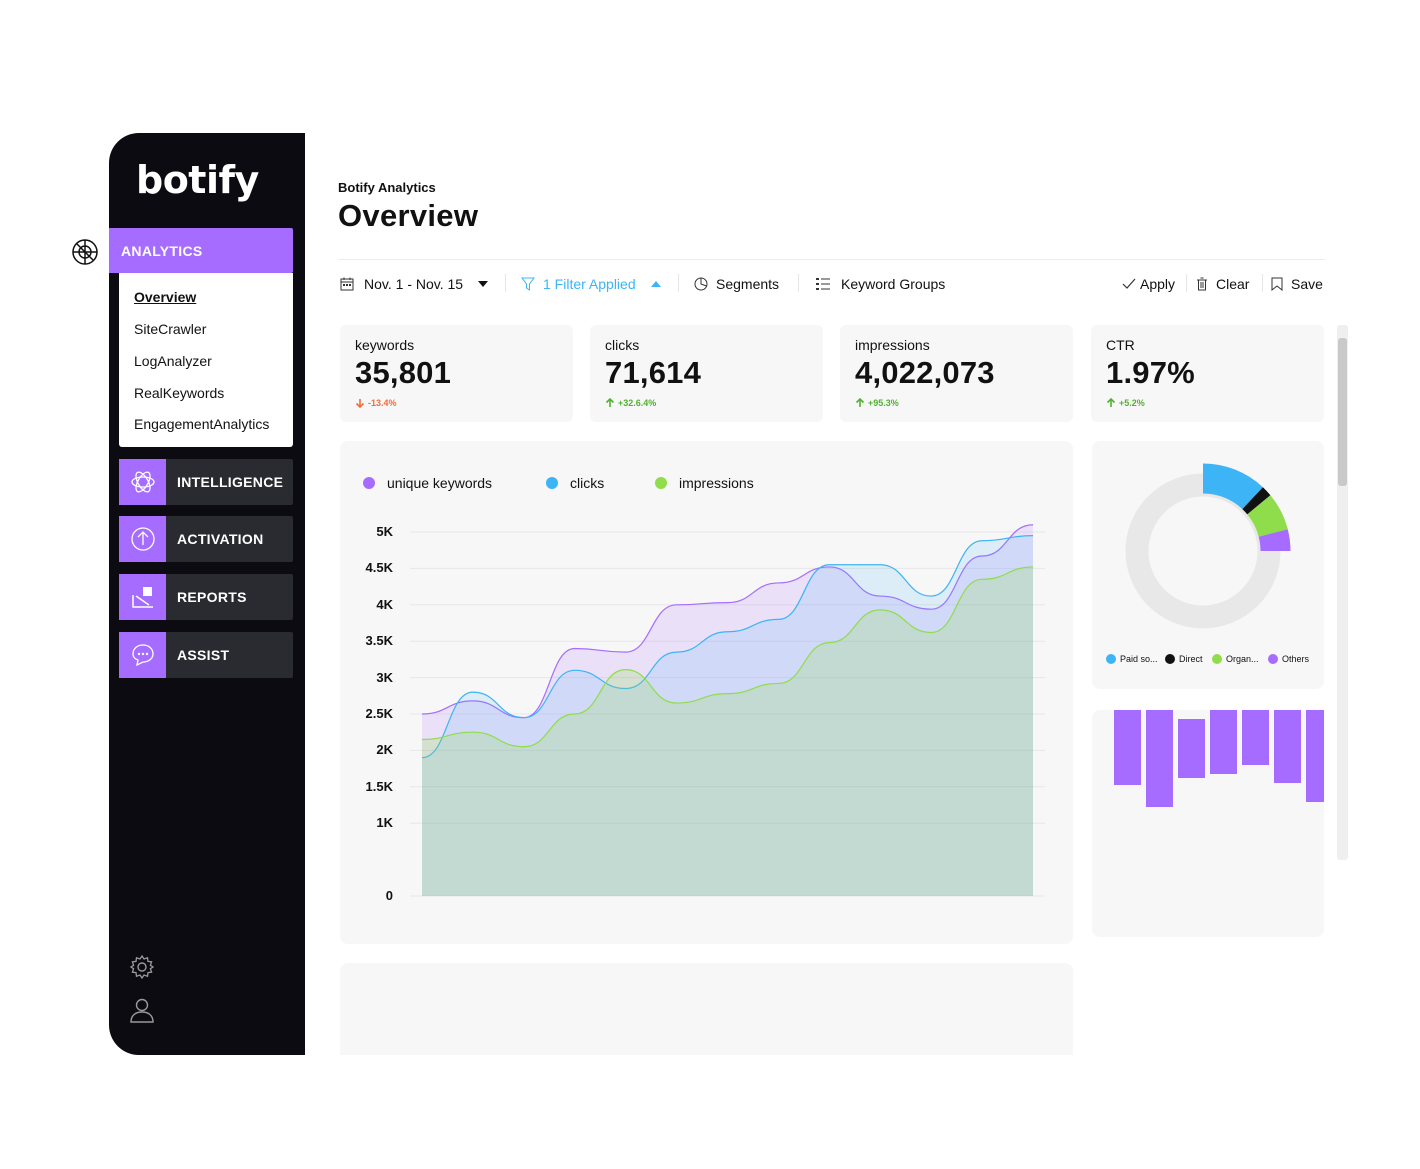  I want to click on submenu-realkeywords: RealKeywords, so click(179, 393).